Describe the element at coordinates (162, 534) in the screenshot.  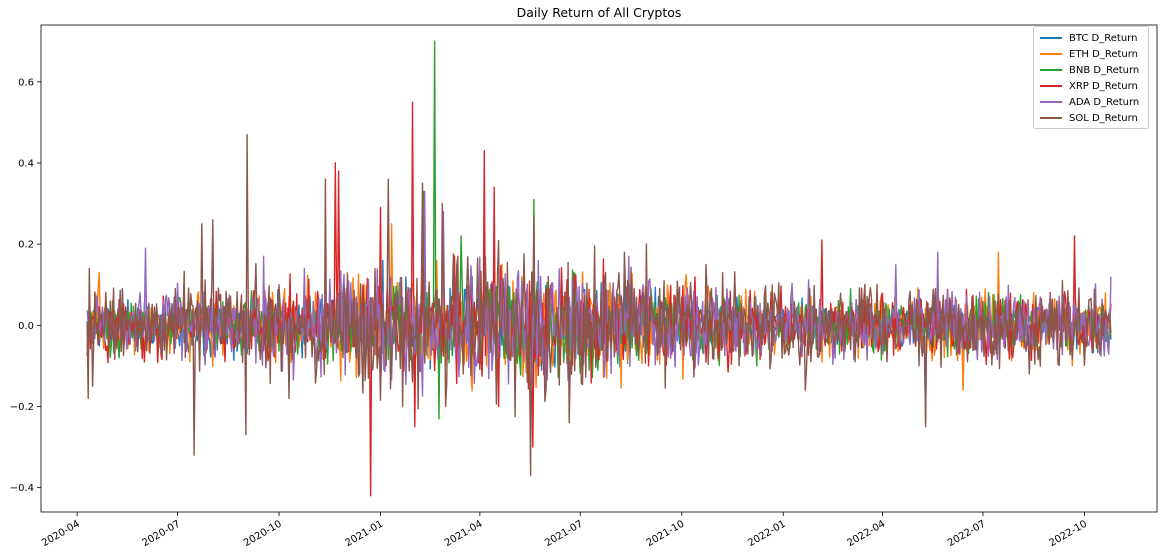
I see `x-tick-label: 2020-07` at that location.